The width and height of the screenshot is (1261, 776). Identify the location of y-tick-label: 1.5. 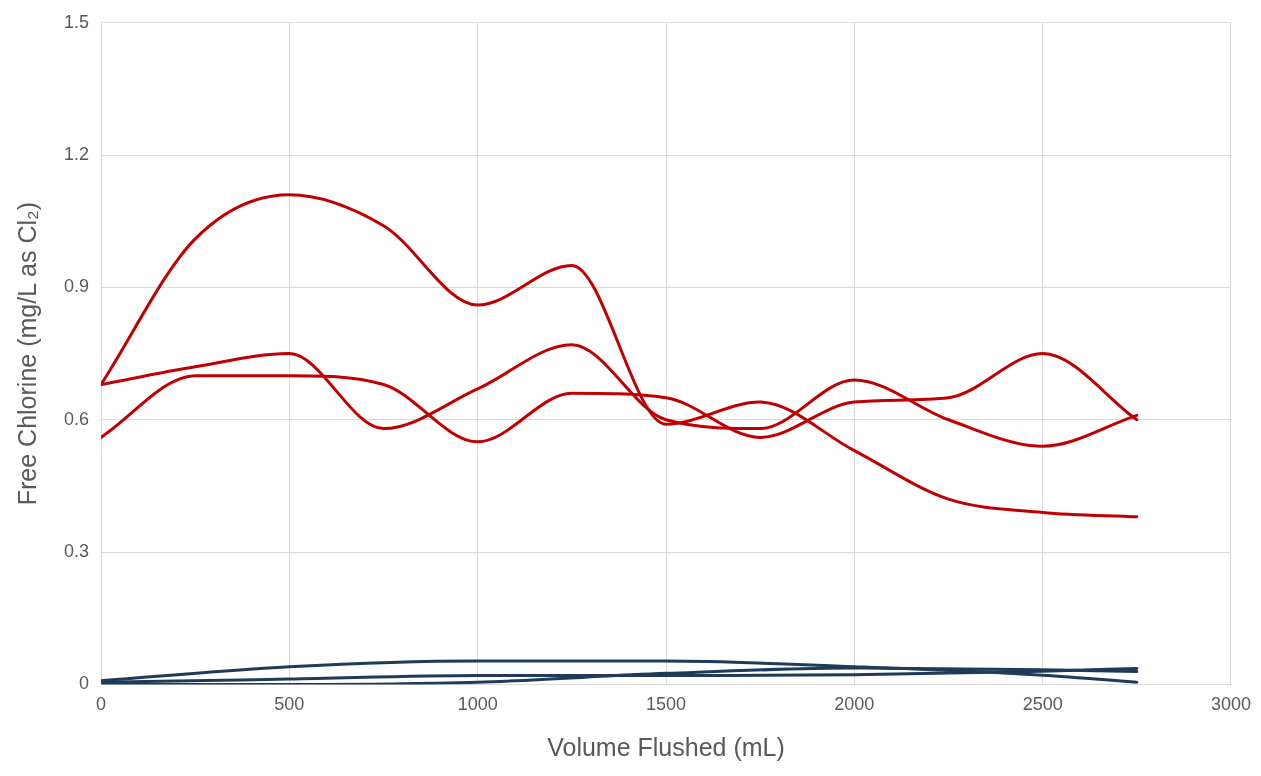
(76, 21).